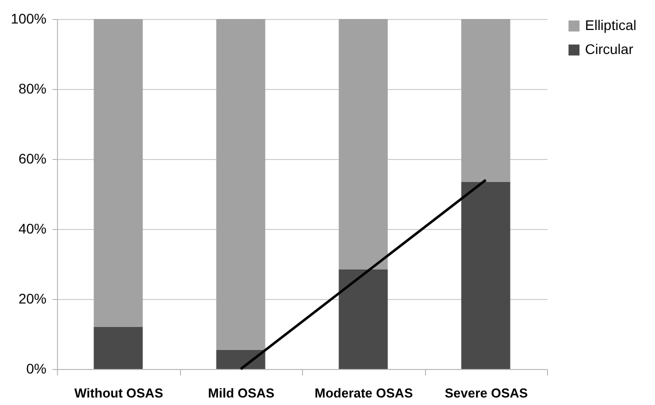 This screenshot has width=655, height=405. What do you see at coordinates (28, 18) in the screenshot?
I see `y-tick-label: 100%` at bounding box center [28, 18].